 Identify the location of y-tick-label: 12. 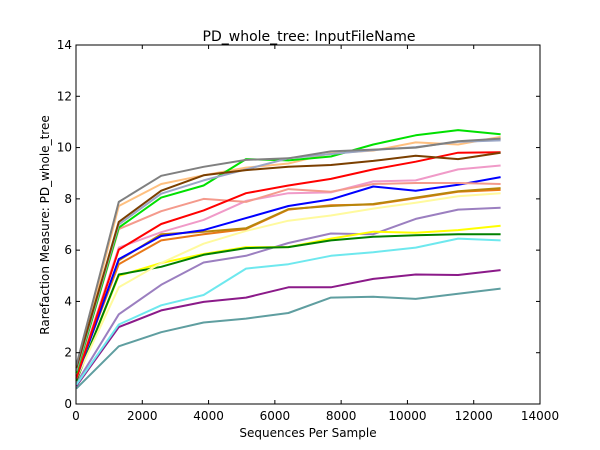
(64, 96).